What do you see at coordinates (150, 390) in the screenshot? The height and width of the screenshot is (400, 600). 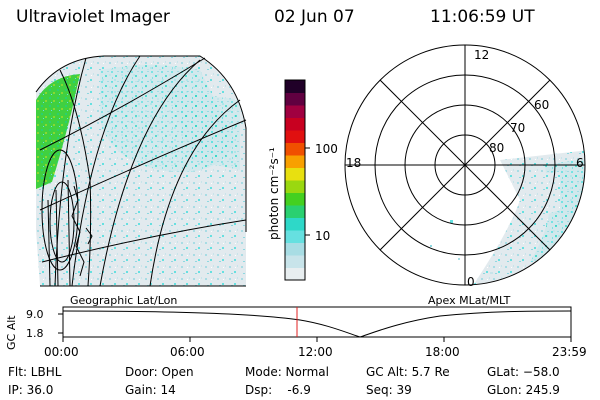 I see `gain-readout: Gain: 14` at bounding box center [150, 390].